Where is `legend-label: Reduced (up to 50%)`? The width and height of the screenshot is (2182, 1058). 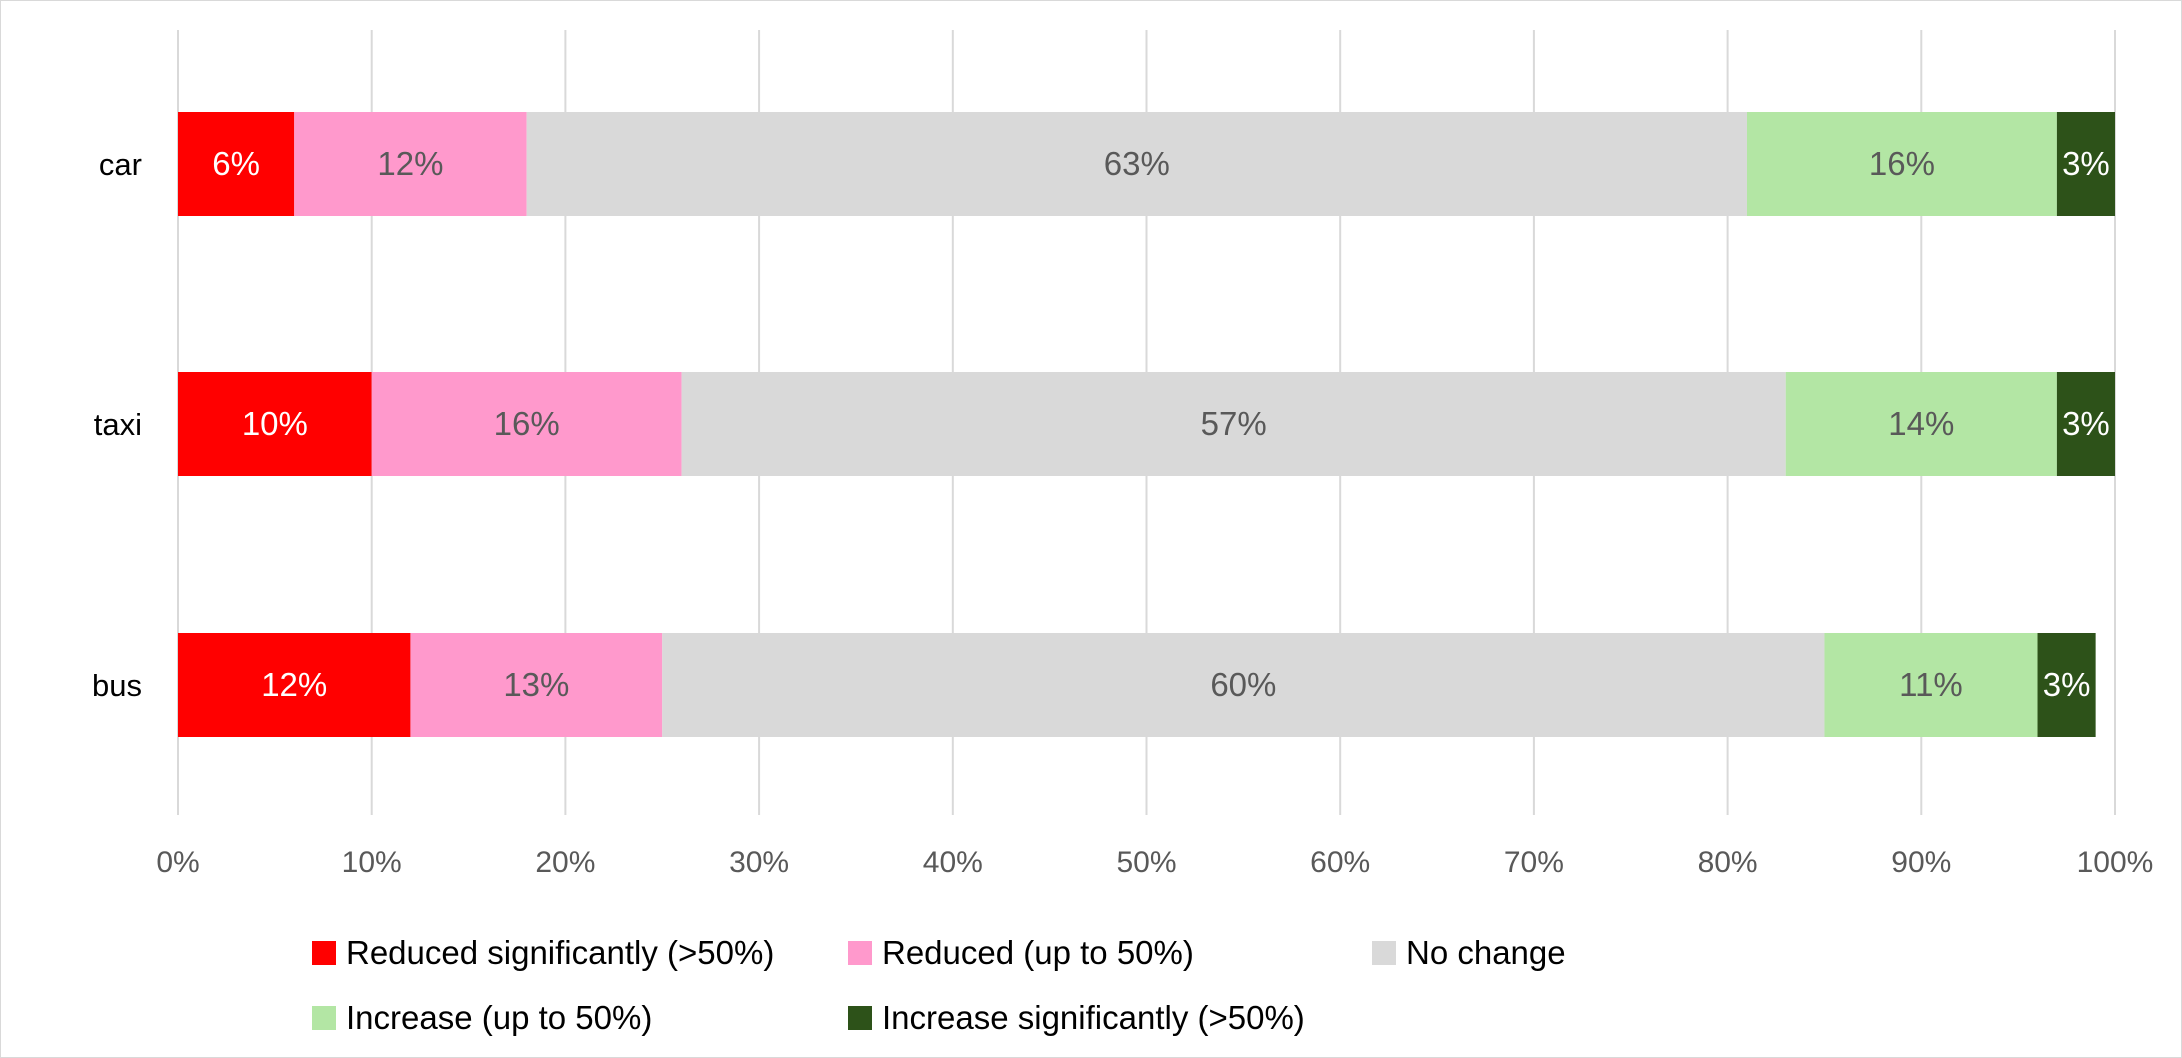 legend-label: Reduced (up to 50%) is located at coordinates (1038, 952).